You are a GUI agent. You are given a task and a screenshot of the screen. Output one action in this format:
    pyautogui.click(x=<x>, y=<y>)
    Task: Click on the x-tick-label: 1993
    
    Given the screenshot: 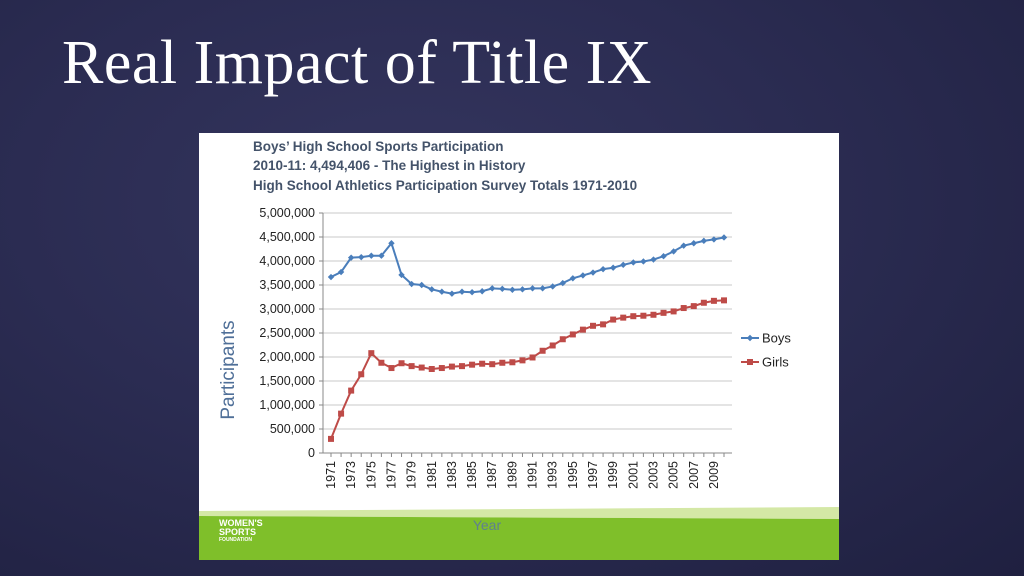 What is the action you would take?
    pyautogui.click(x=553, y=475)
    